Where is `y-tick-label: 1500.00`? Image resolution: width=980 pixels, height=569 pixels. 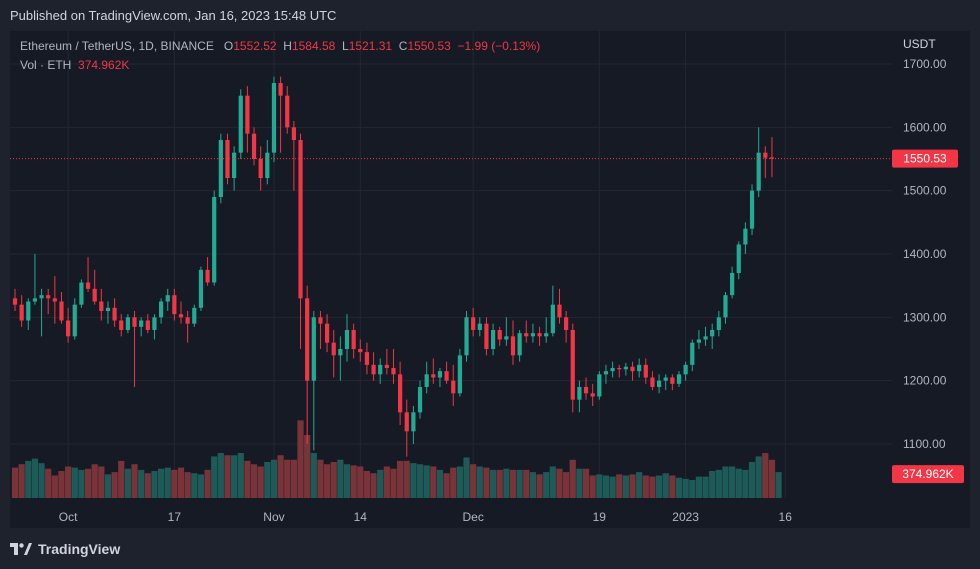
y-tick-label: 1500.00 is located at coordinates (925, 191).